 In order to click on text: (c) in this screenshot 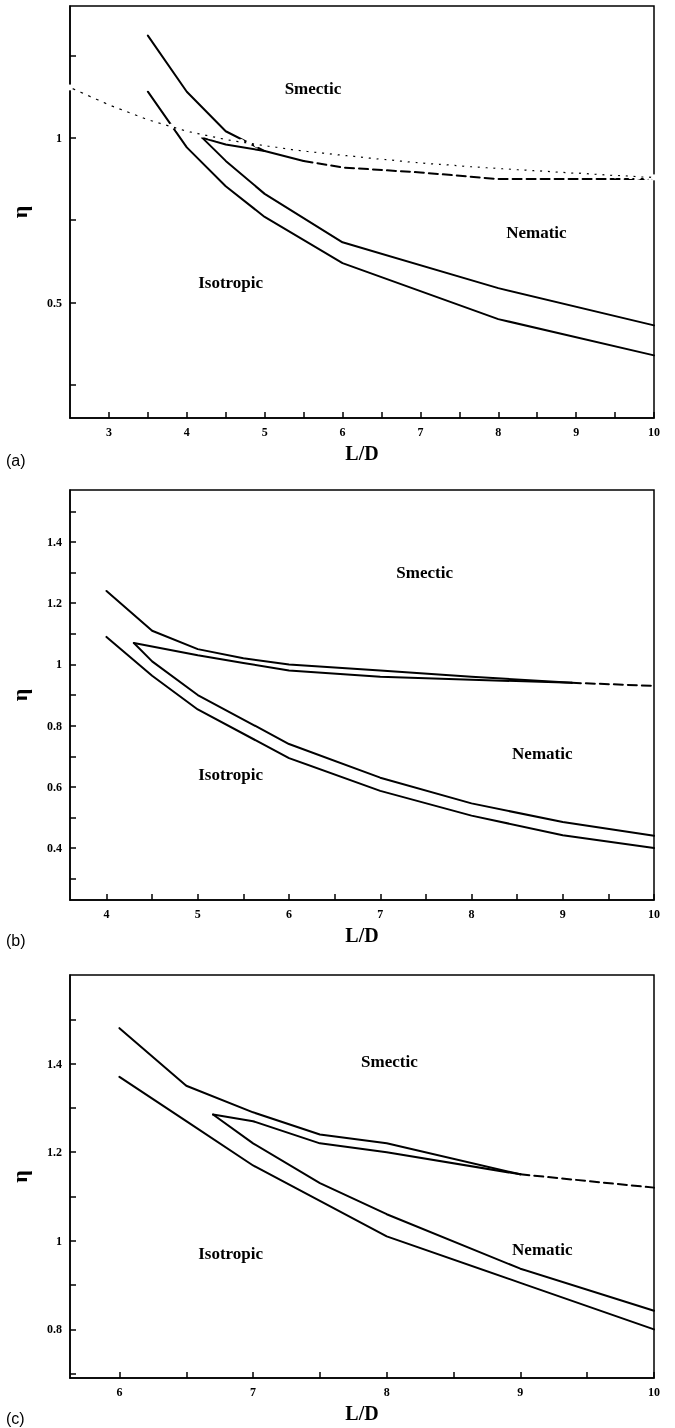, I will do `click(15, 1418)`.